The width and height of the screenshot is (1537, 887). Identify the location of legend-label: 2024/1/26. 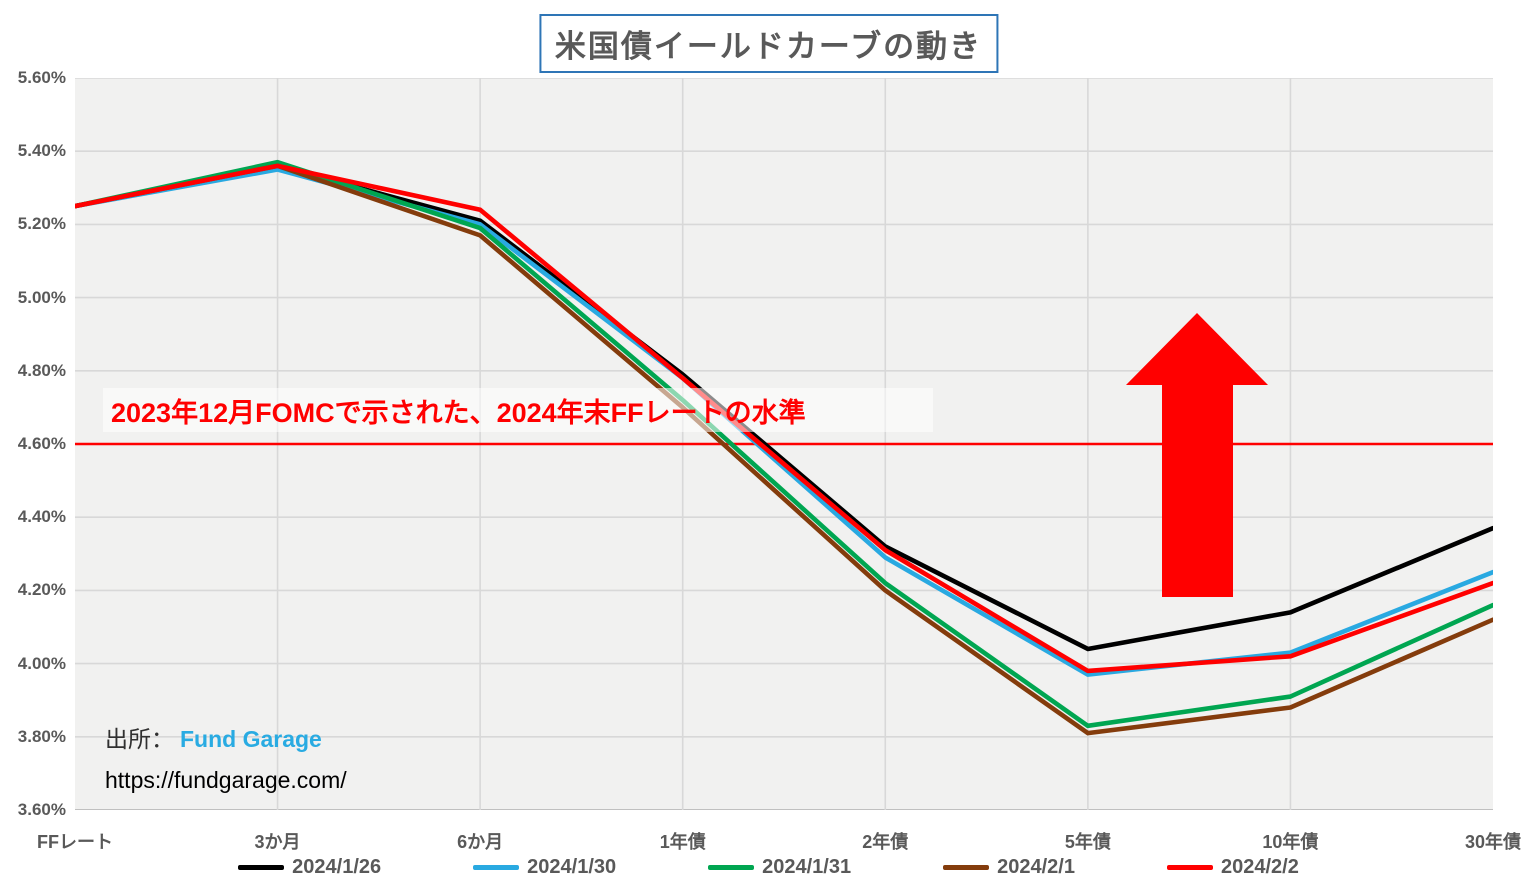
(337, 867).